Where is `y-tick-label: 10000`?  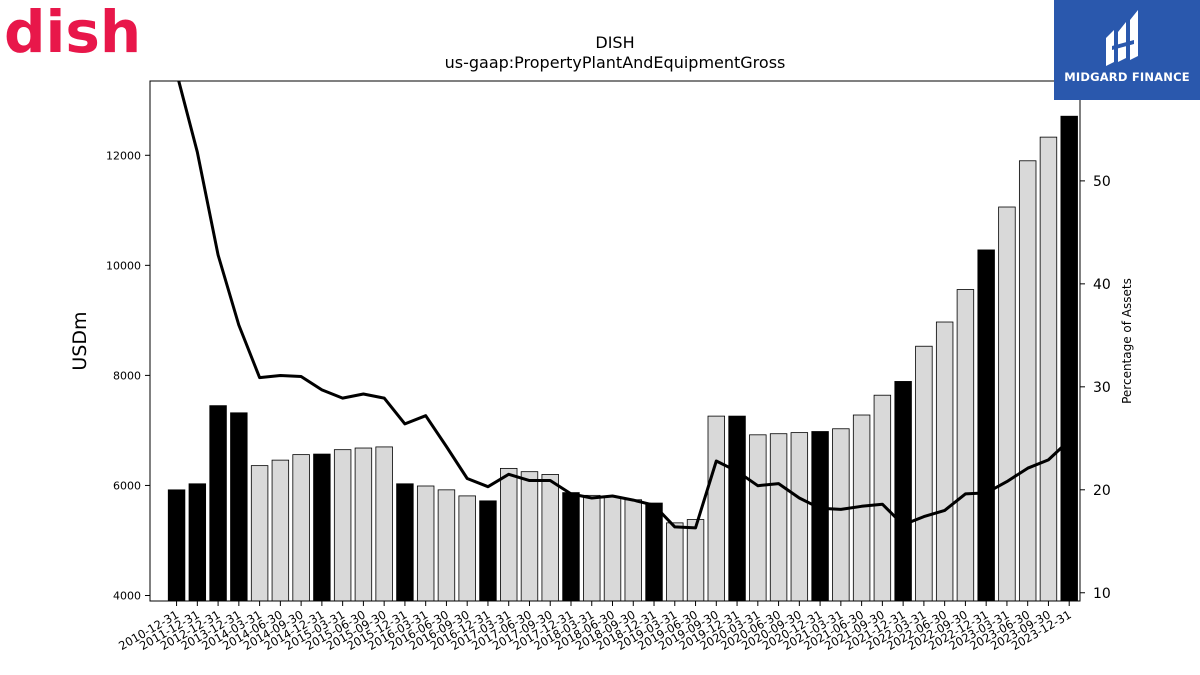 y-tick-label: 10000 is located at coordinates (123, 265).